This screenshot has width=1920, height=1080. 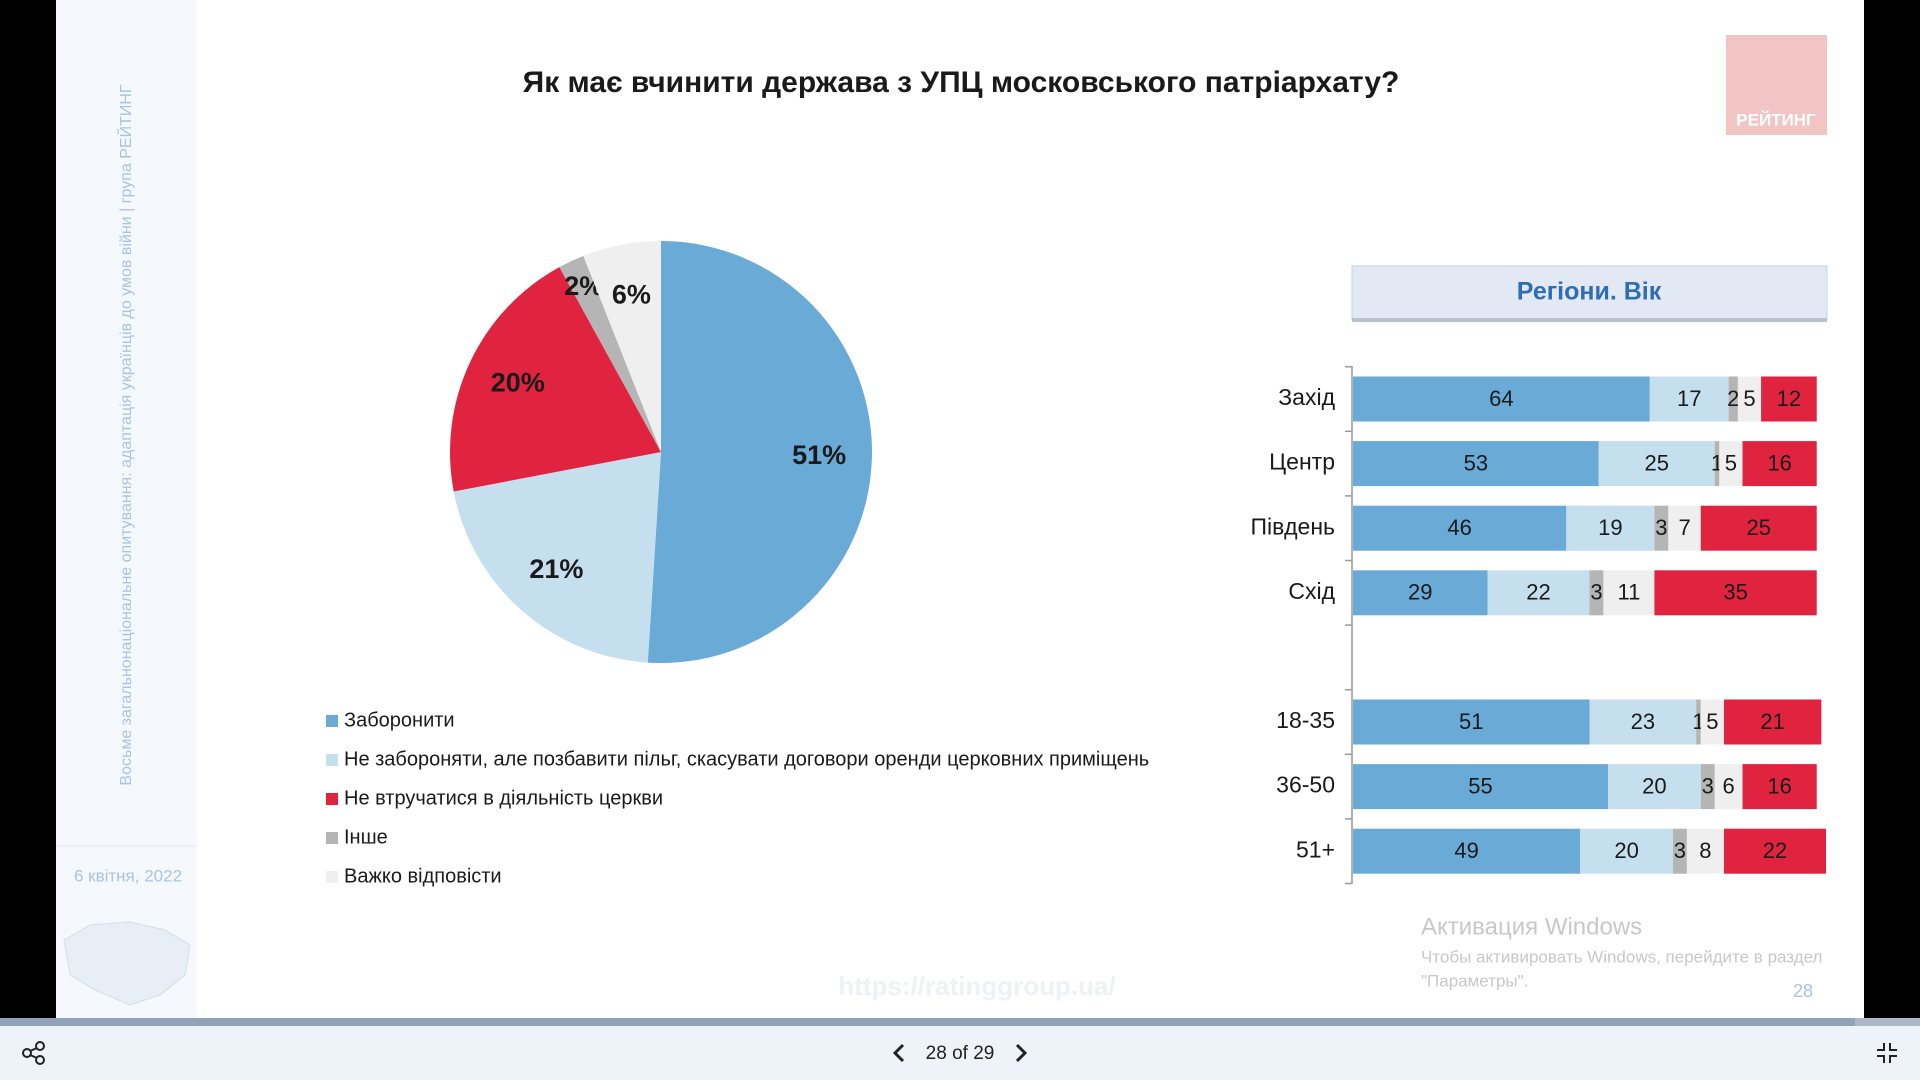 I want to click on bar-value-label: 11, so click(x=1628, y=592).